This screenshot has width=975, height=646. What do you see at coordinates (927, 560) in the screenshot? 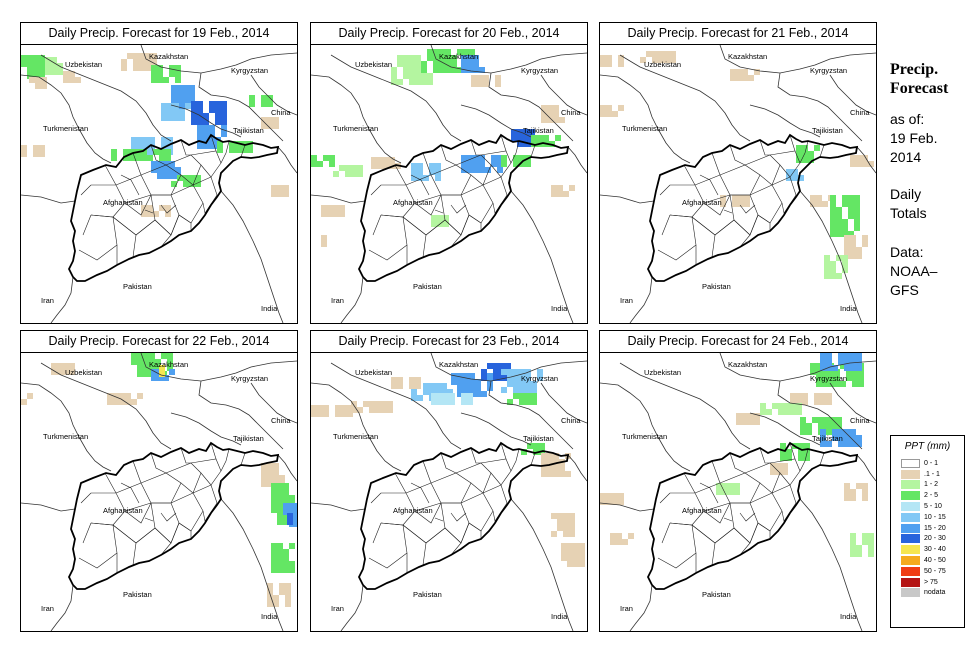
I see `legend-item: 40 - 50` at bounding box center [927, 560].